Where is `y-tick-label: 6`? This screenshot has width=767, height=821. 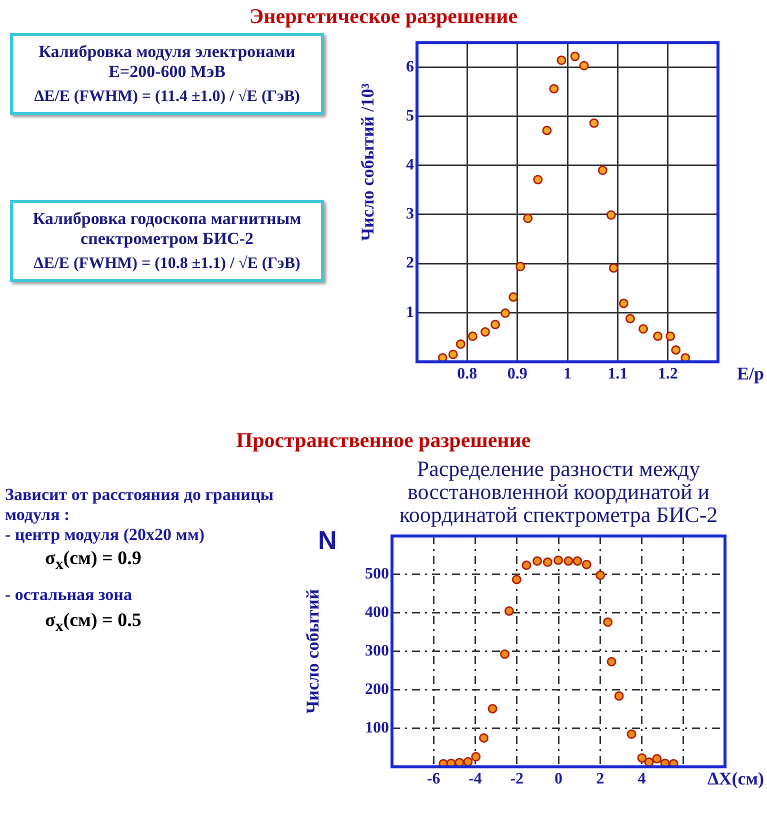
y-tick-label: 6 is located at coordinates (410, 67).